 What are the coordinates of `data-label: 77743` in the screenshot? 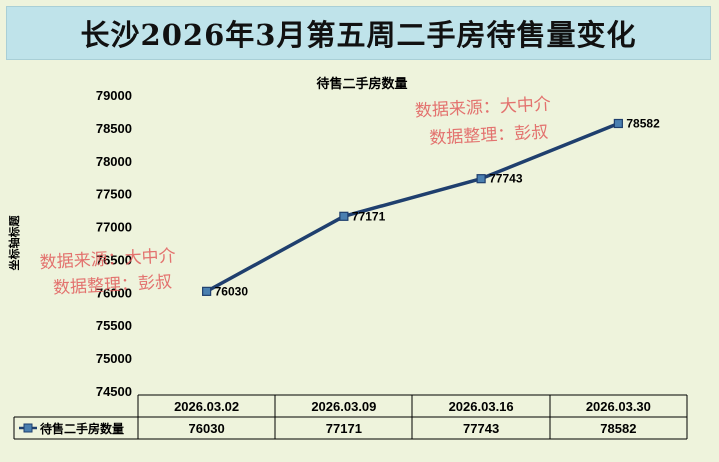 It's located at (506, 179).